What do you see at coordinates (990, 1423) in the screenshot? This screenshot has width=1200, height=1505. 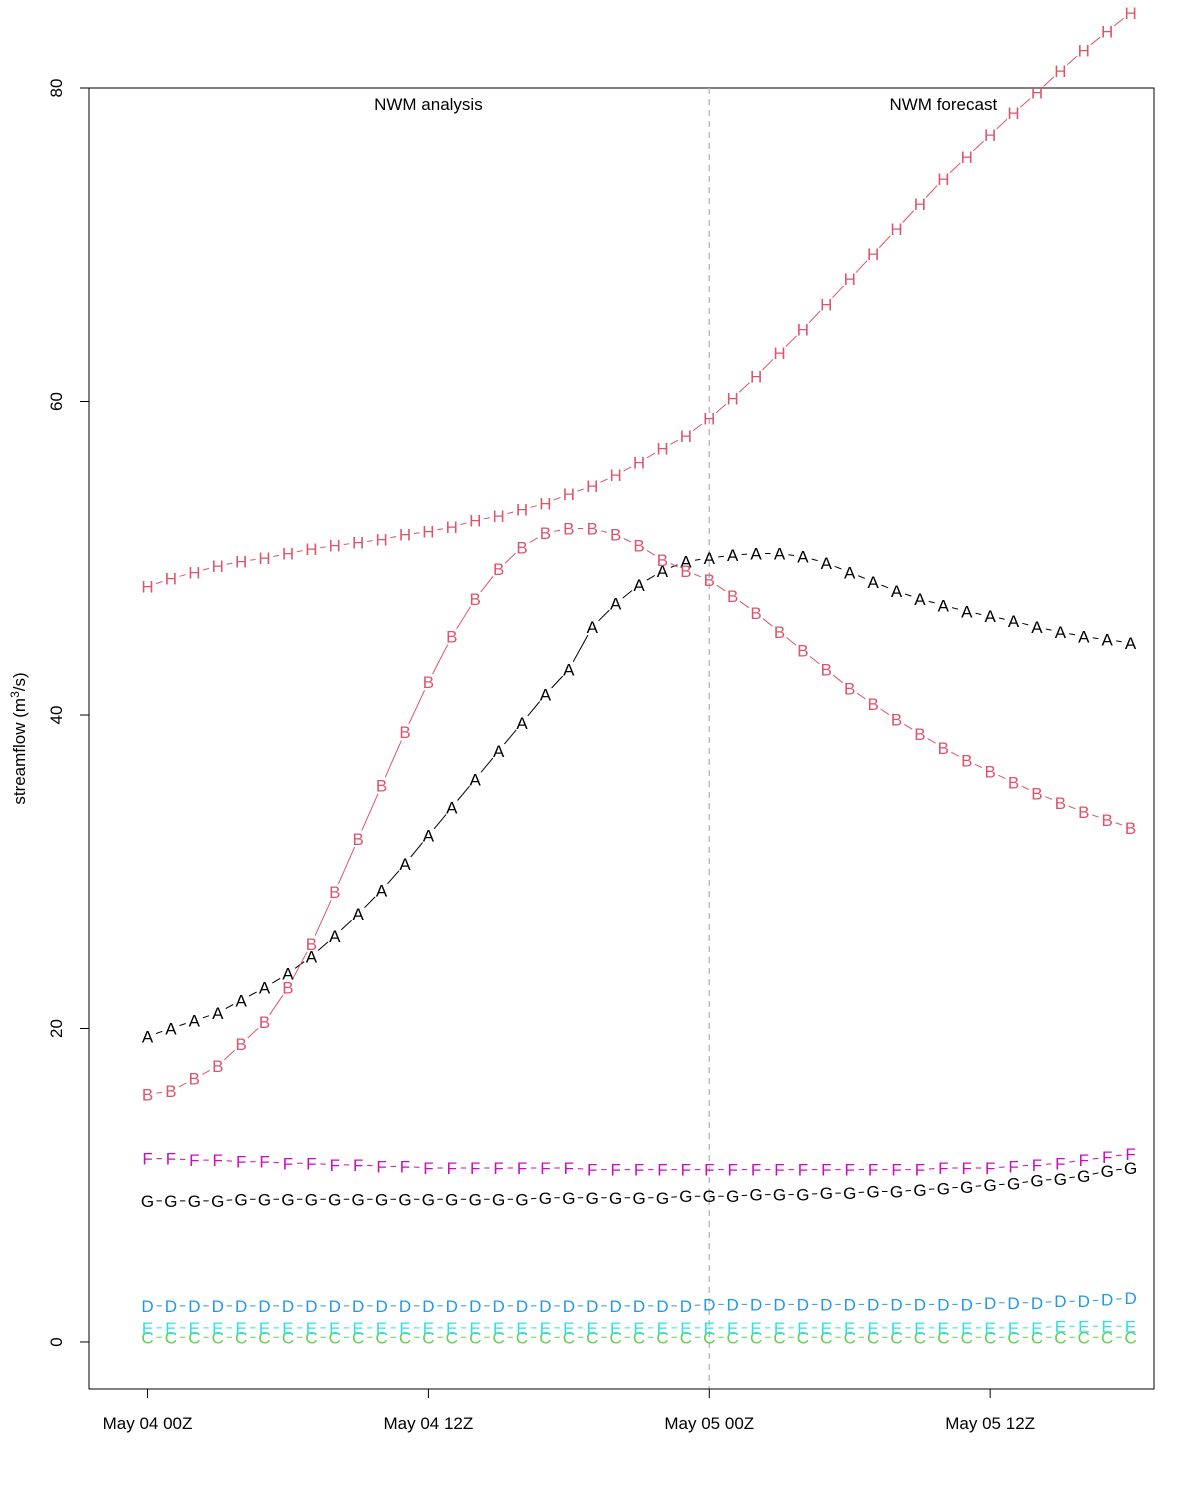 I see `x-tick-label: May 05 12Z` at bounding box center [990, 1423].